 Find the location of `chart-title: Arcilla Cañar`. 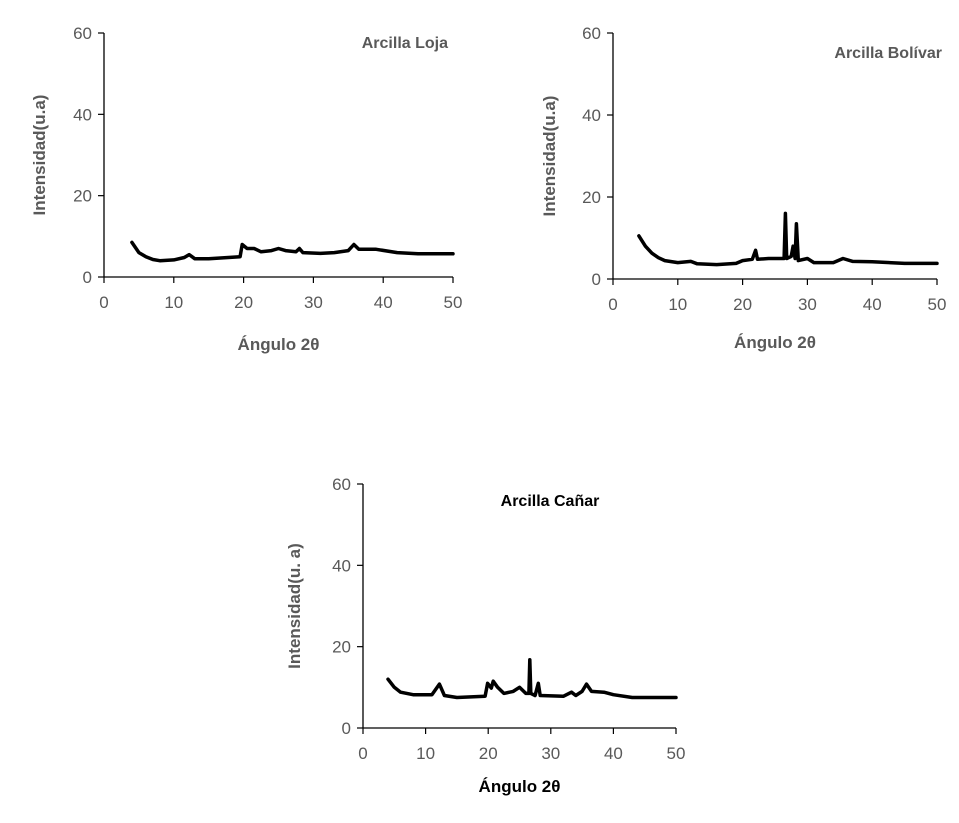

chart-title: Arcilla Cañar is located at coordinates (550, 501).